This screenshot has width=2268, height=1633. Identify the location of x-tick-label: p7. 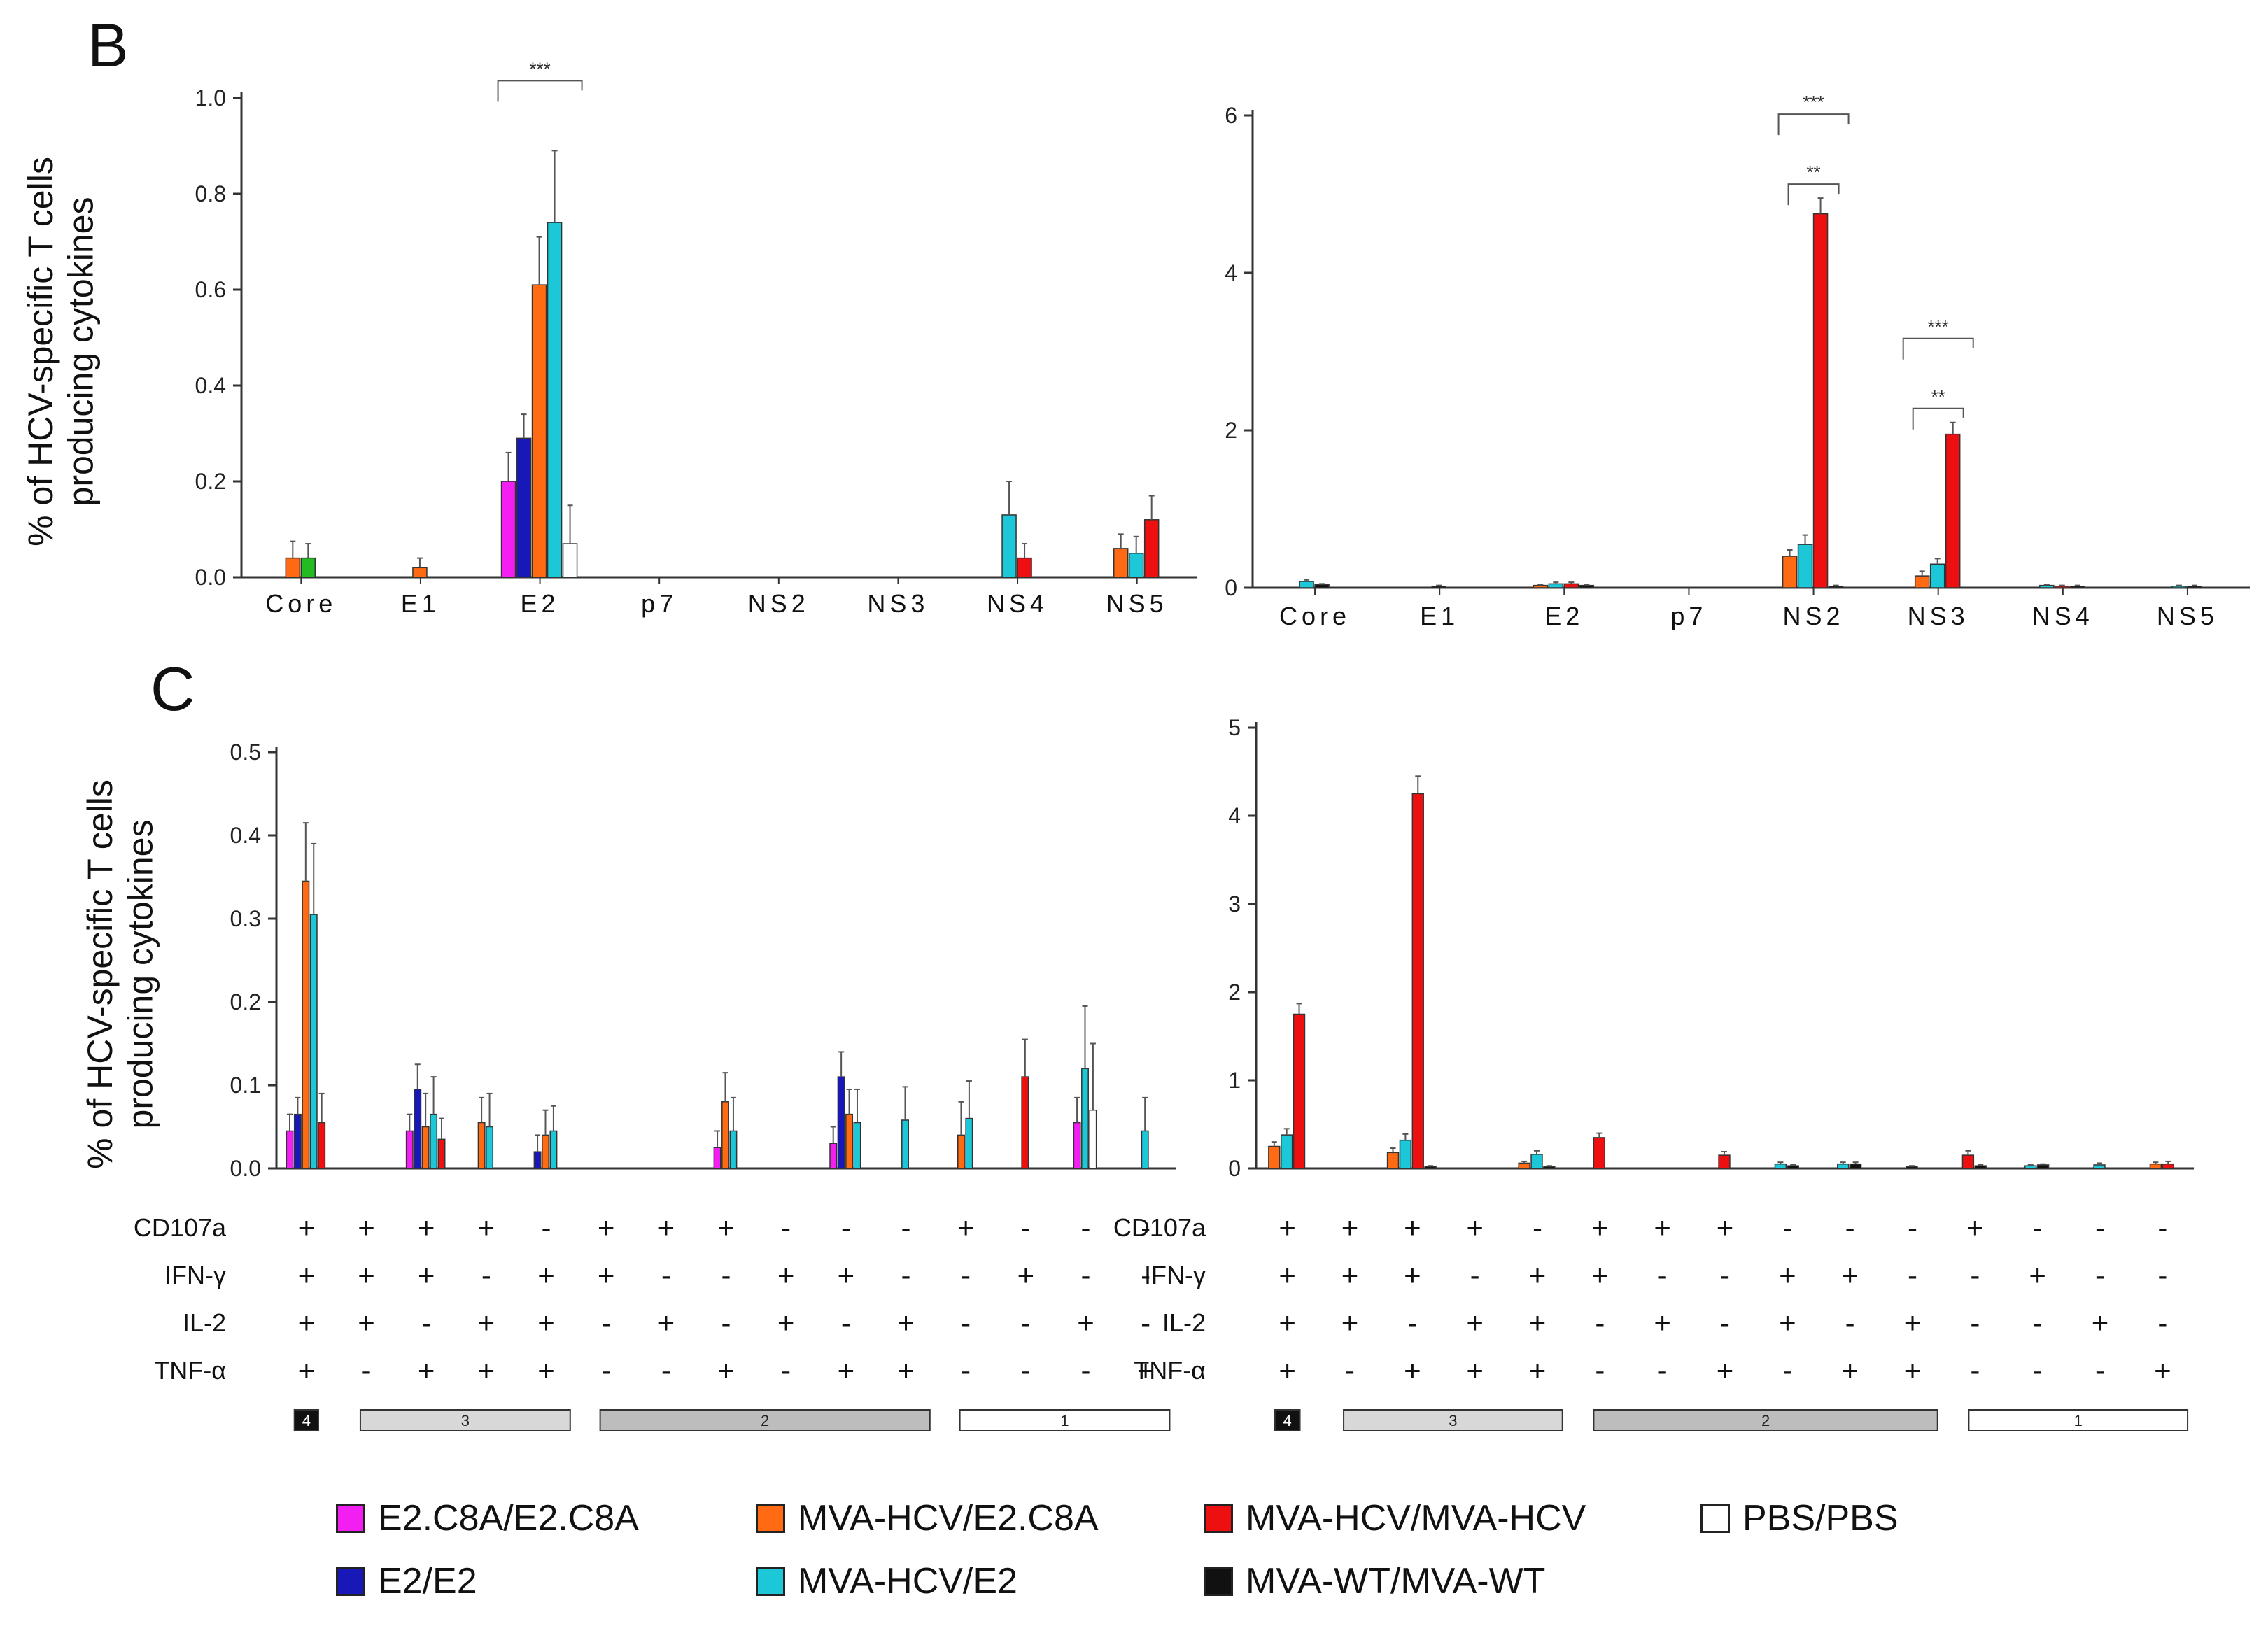
(1688, 616).